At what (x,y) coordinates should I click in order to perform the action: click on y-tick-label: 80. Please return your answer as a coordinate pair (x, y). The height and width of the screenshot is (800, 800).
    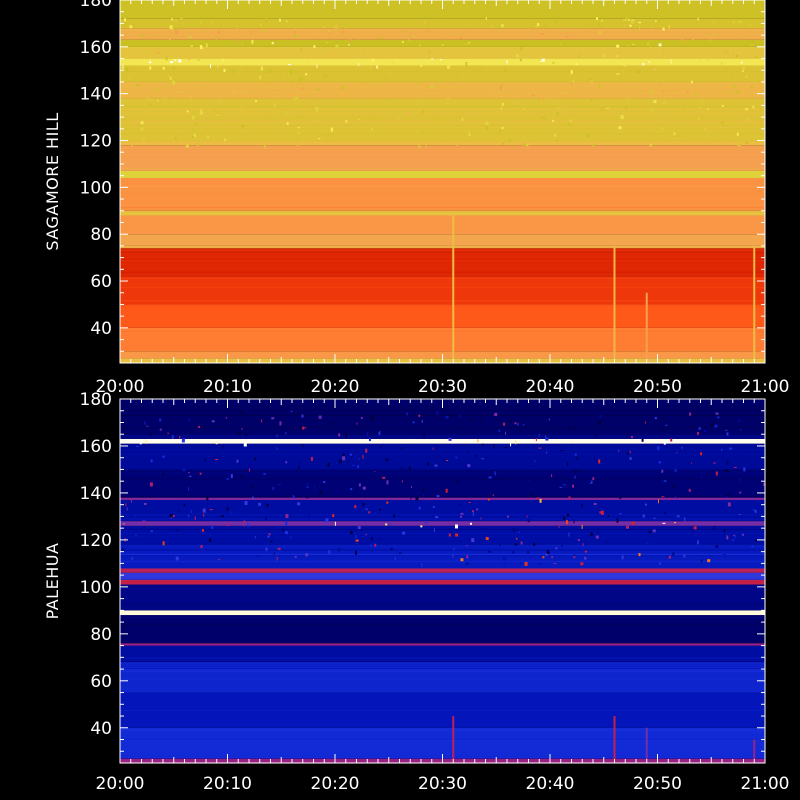
    Looking at the image, I should click on (101, 235).